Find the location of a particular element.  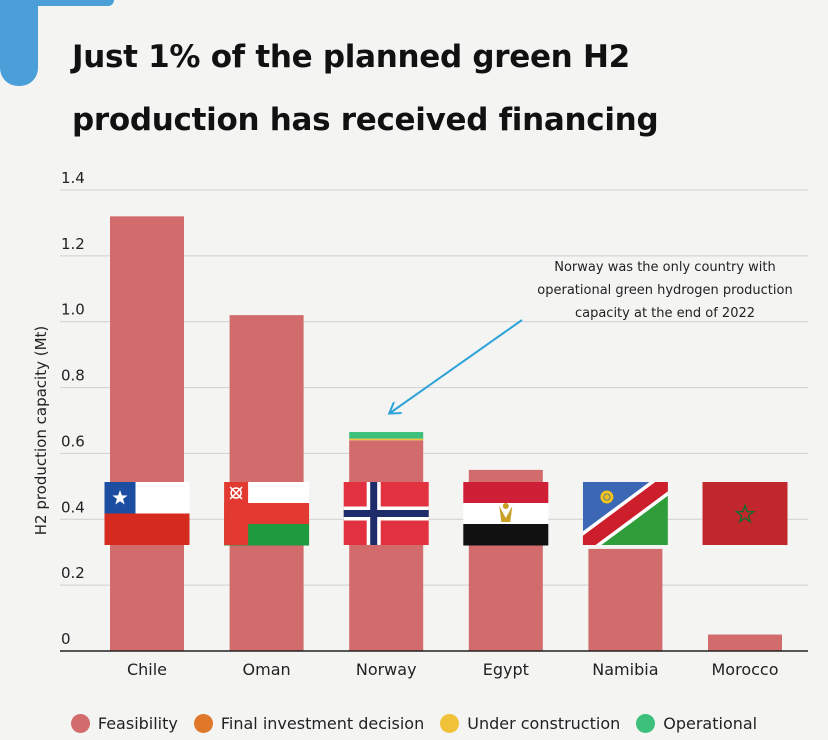

bar-norway-feasibility is located at coordinates (386, 545).